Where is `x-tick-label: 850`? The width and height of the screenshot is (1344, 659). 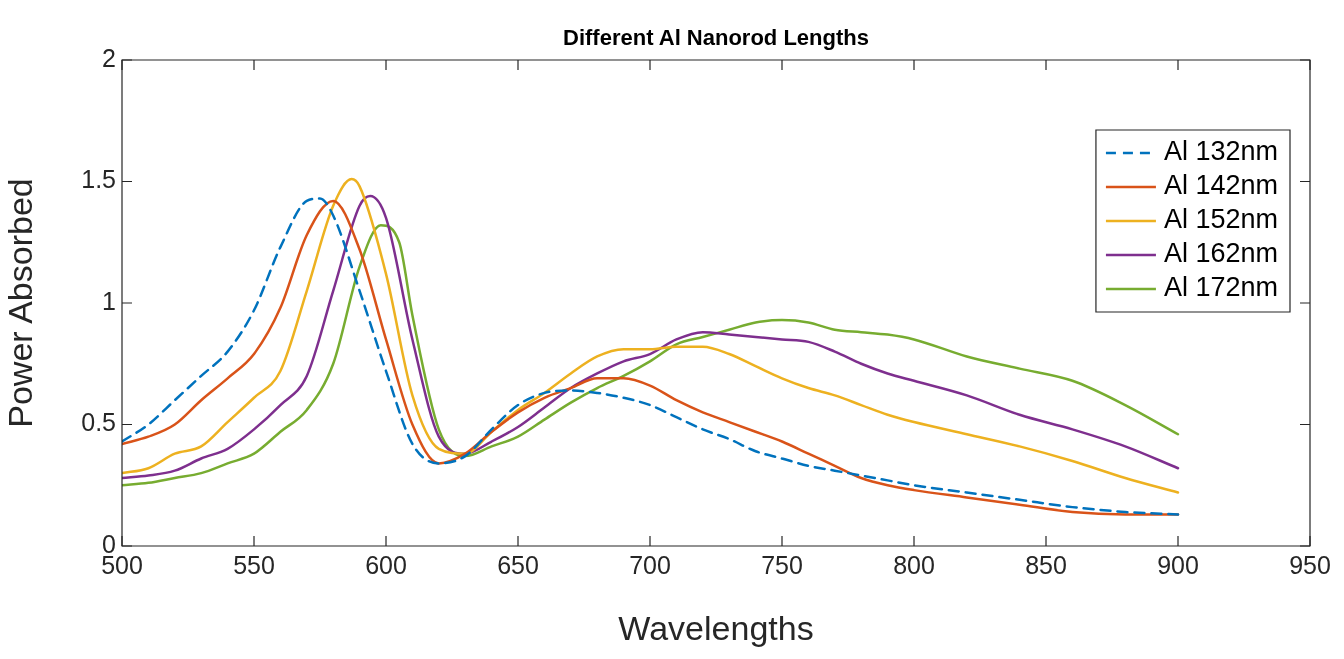
x-tick-label: 850 is located at coordinates (1046, 564).